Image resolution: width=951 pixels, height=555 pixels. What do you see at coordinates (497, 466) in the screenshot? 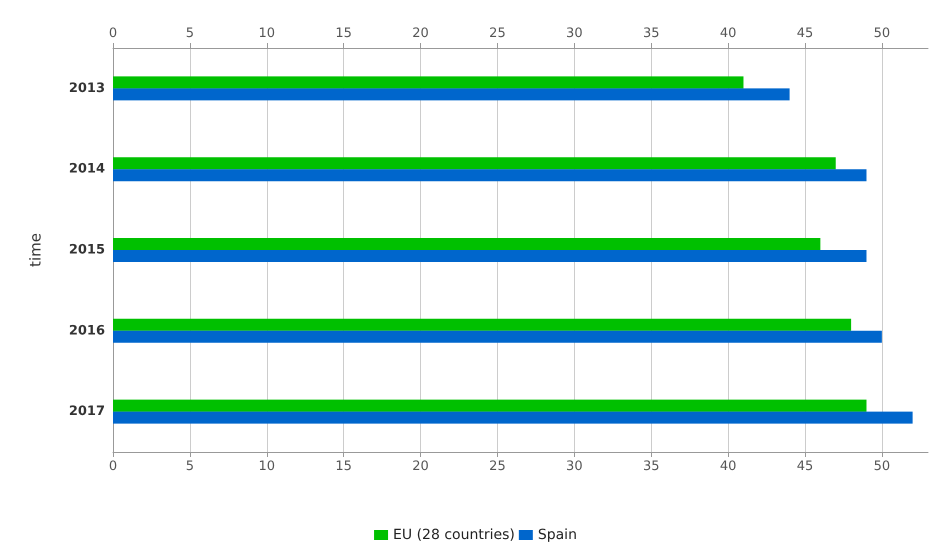
I see `x-tick-label: 25` at bounding box center [497, 466].